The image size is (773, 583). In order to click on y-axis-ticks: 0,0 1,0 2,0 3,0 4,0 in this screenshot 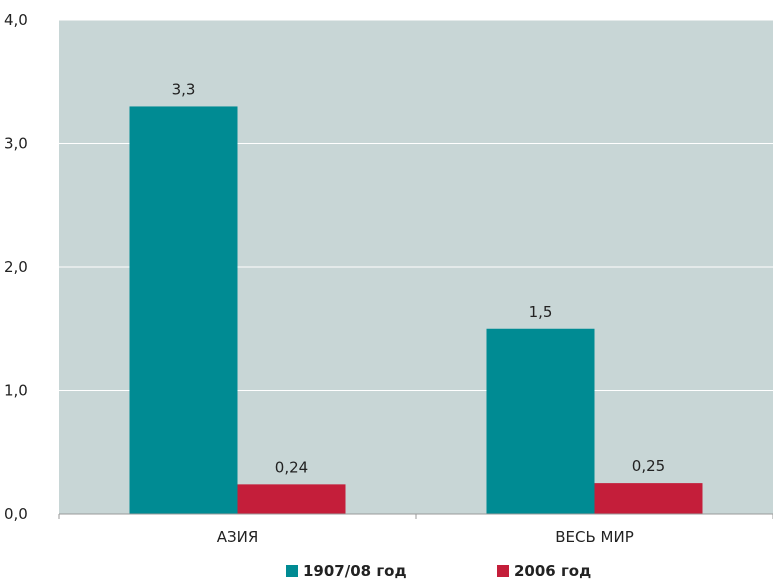, I will do `click(16, 267)`.